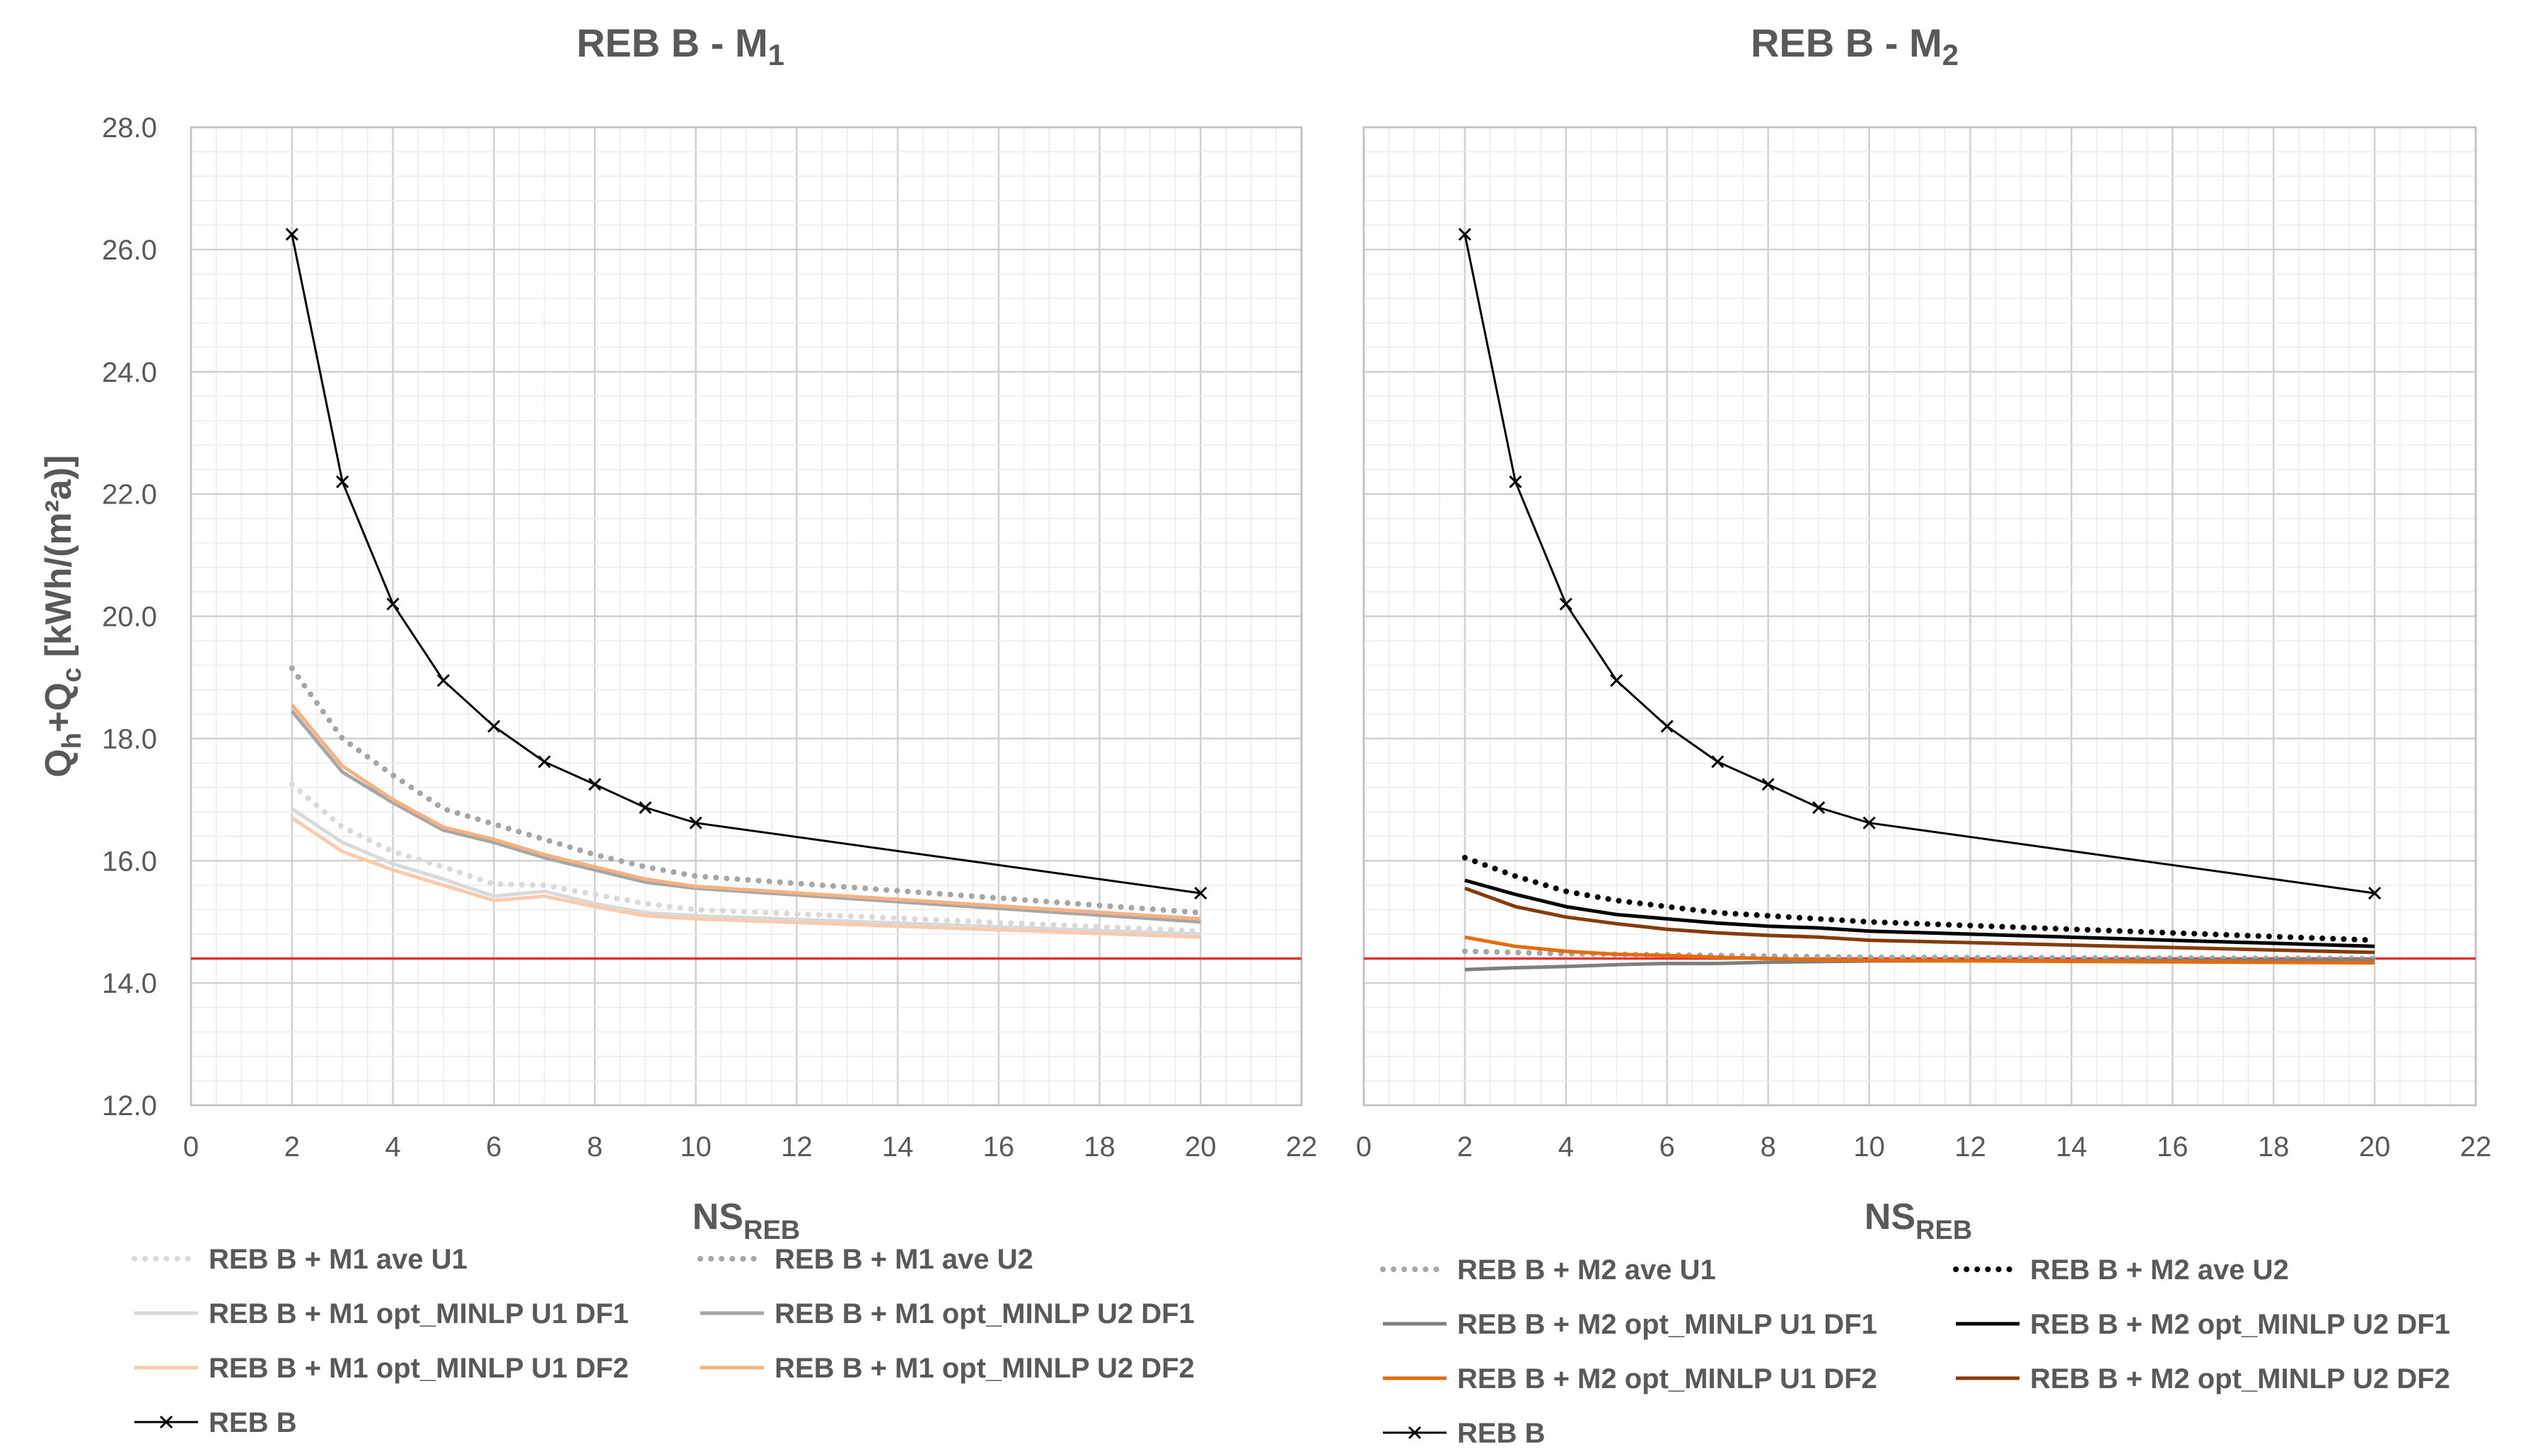  I want to click on chart-title-subscript: 2, so click(1950, 55).